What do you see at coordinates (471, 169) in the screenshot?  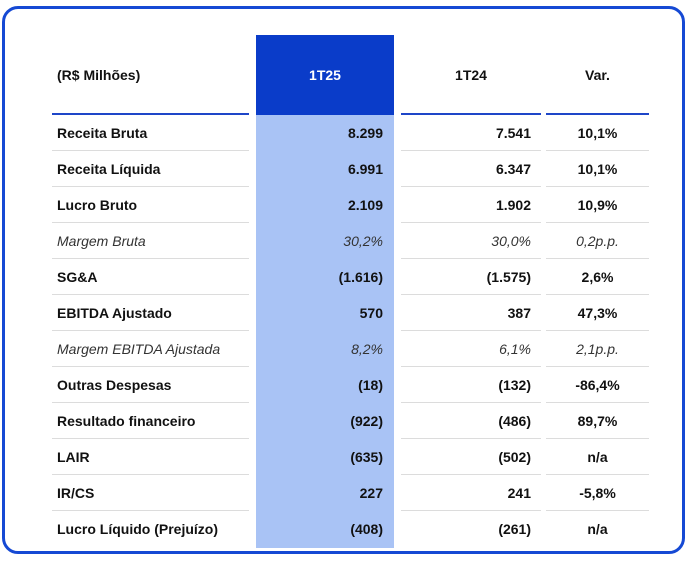 I see `value-1t24: 6.347` at bounding box center [471, 169].